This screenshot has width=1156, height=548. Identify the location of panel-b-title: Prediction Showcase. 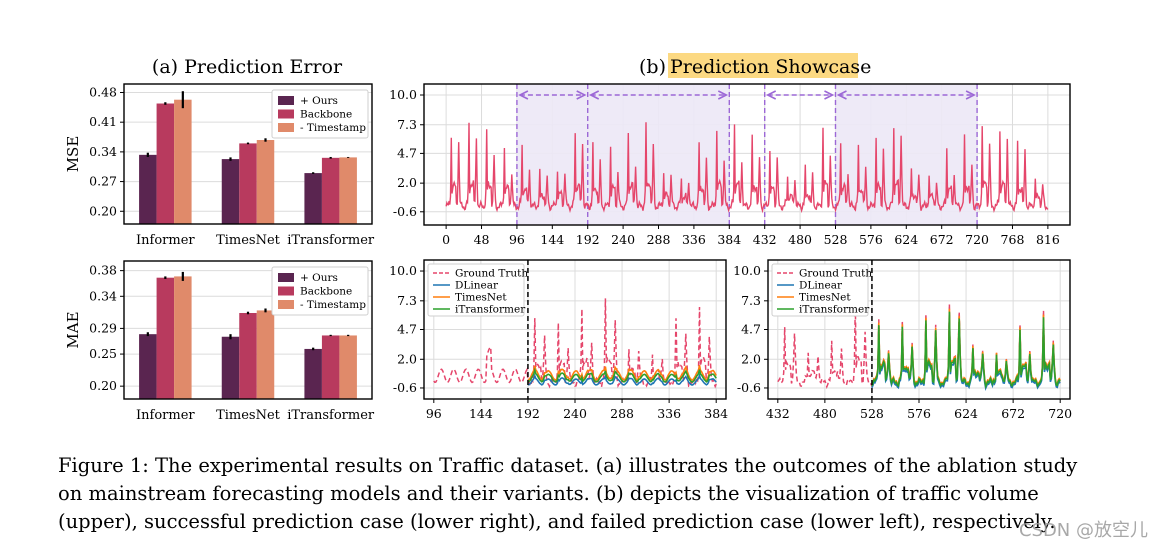
(770, 67).